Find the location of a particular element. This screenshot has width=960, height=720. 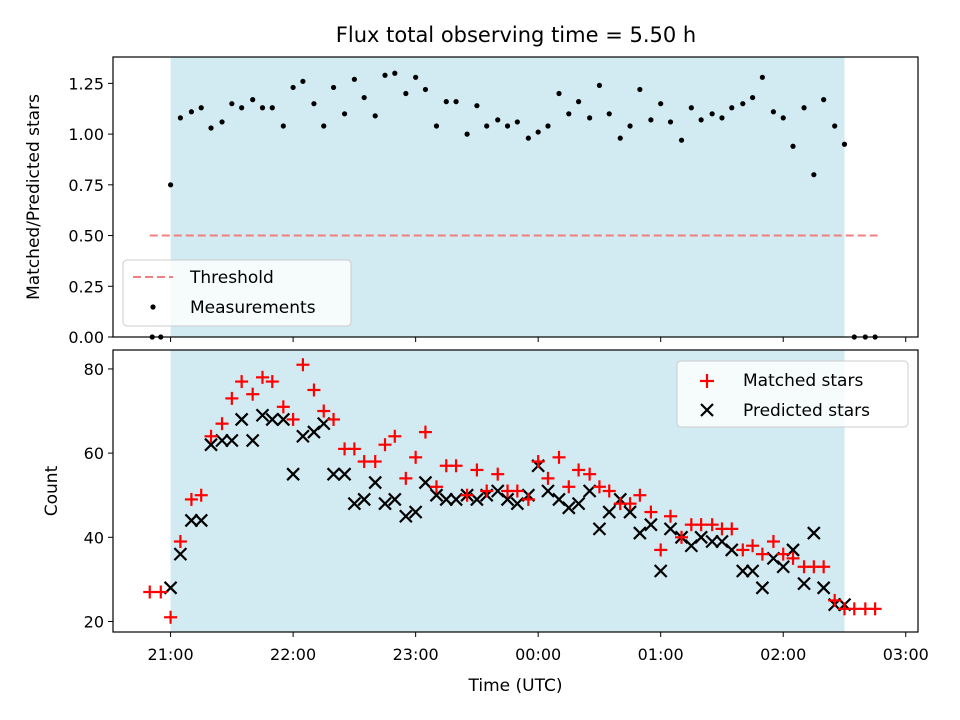

ratio-y-tick-label: 0.75 is located at coordinates (86, 185).